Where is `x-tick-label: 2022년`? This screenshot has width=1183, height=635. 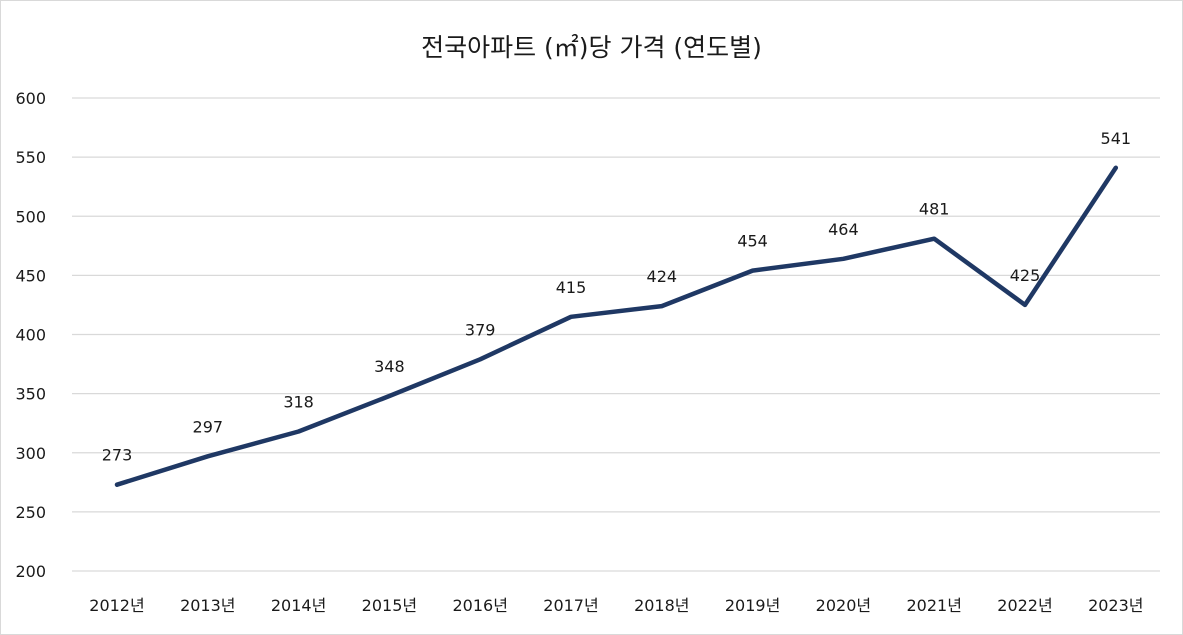
x-tick-label: 2022년 is located at coordinates (1024, 605).